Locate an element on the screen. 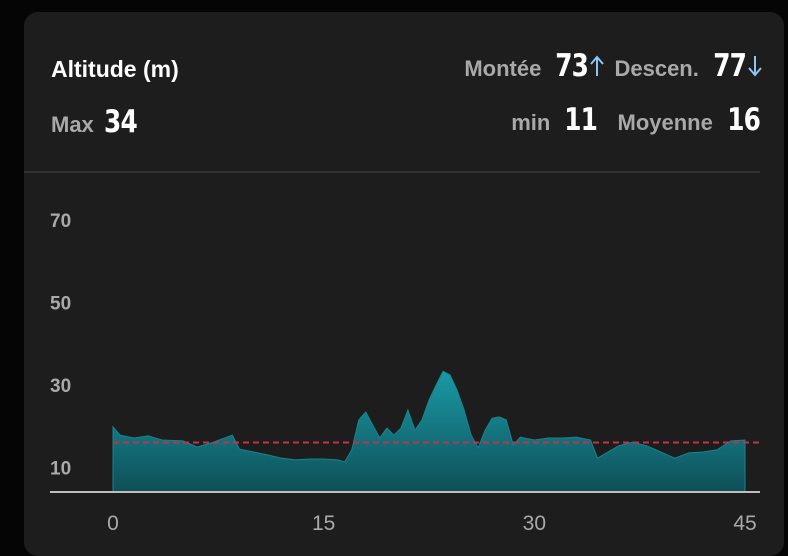 This screenshot has height=556, width=788. stat-value: 77 is located at coordinates (730, 66).